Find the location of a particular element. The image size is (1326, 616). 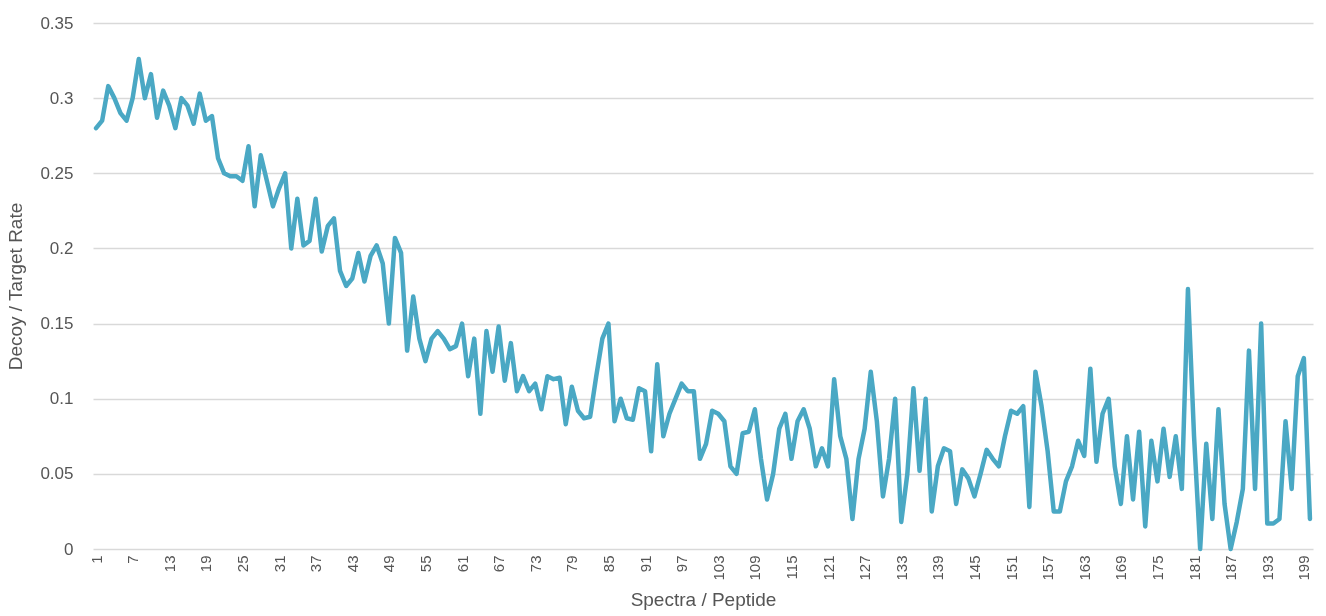

x-tick-label: 133 is located at coordinates (901, 568).